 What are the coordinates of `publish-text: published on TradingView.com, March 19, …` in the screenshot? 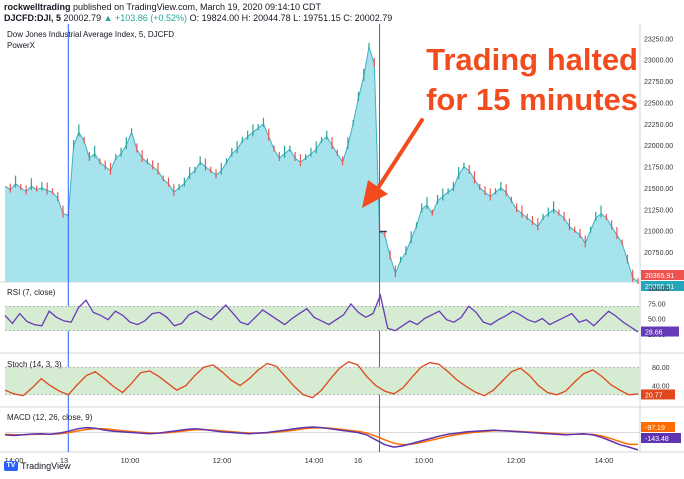 It's located at (197, 7).